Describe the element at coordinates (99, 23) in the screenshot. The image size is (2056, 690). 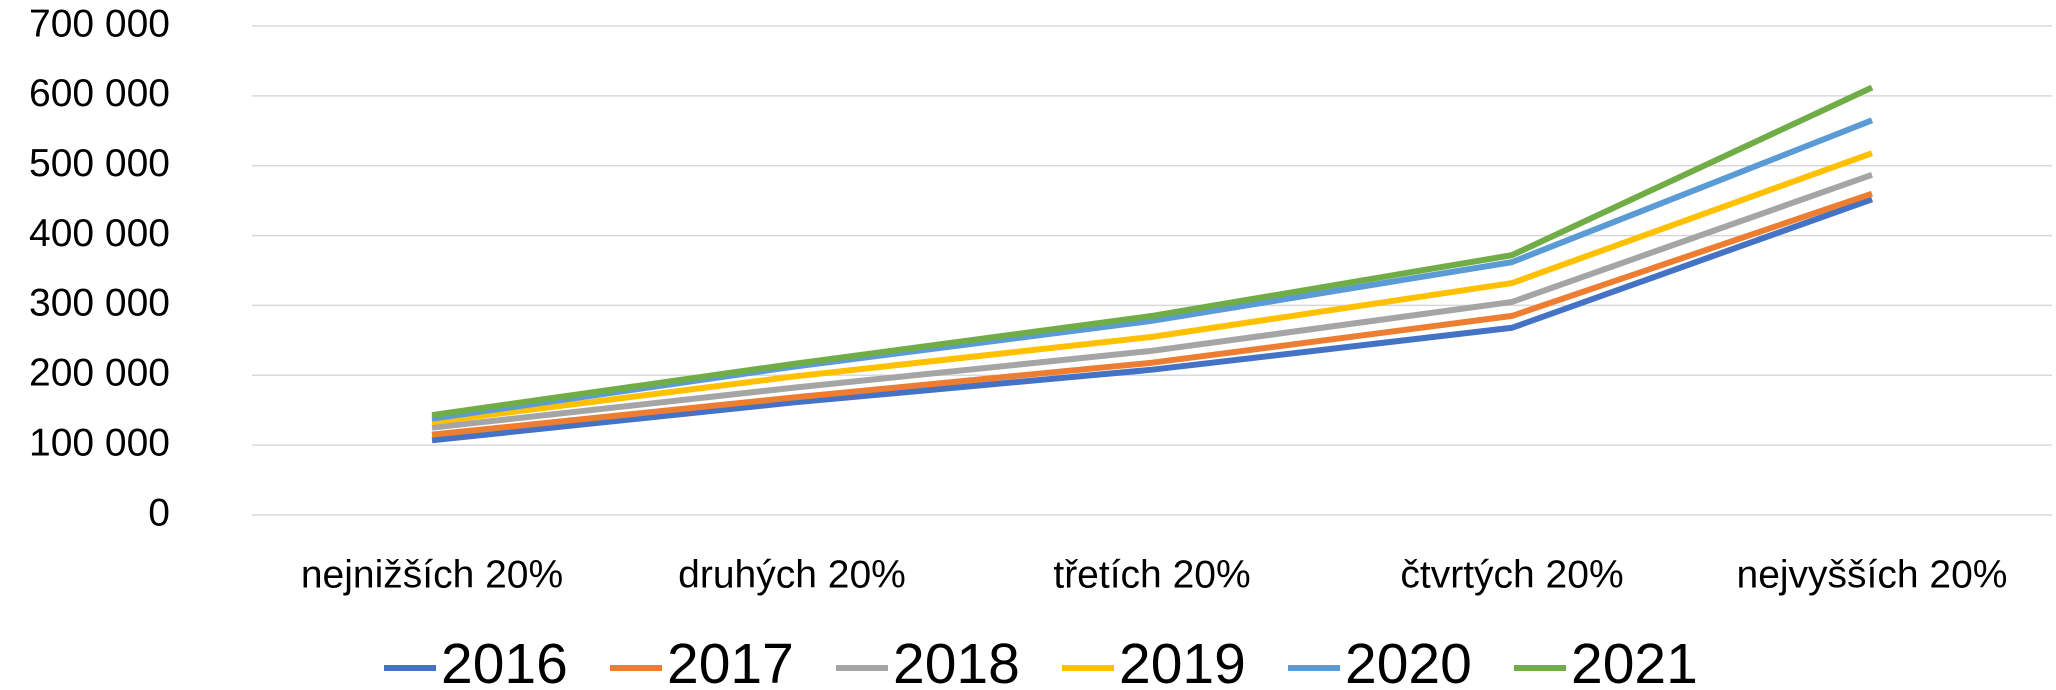
I see `y-tick-label: 700 000` at that location.